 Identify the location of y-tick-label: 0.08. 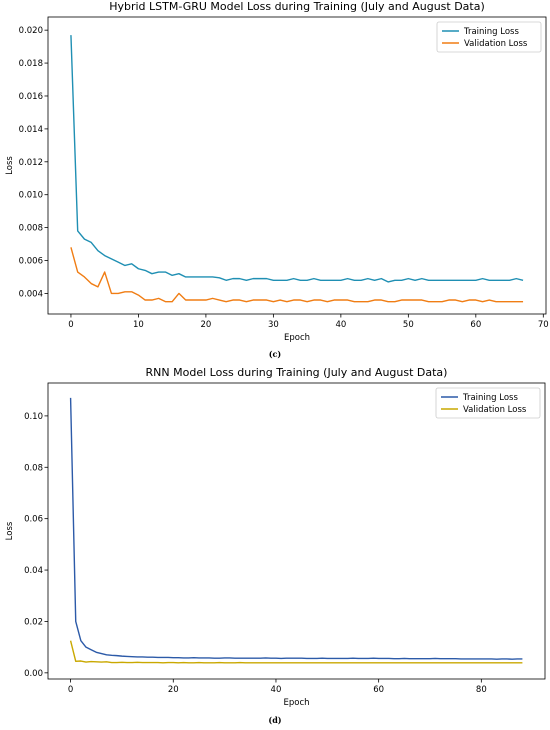
(33, 468).